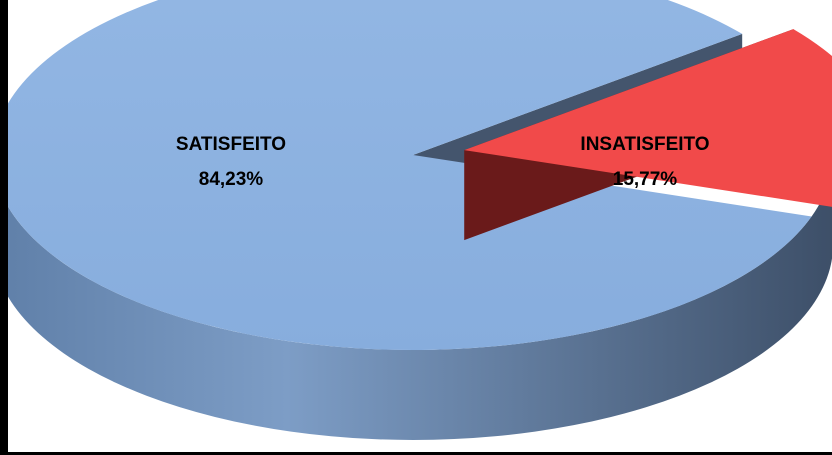 Image resolution: width=832 pixels, height=455 pixels. I want to click on slice-label-insatisfeito: INSATISFEITO, so click(644, 144).